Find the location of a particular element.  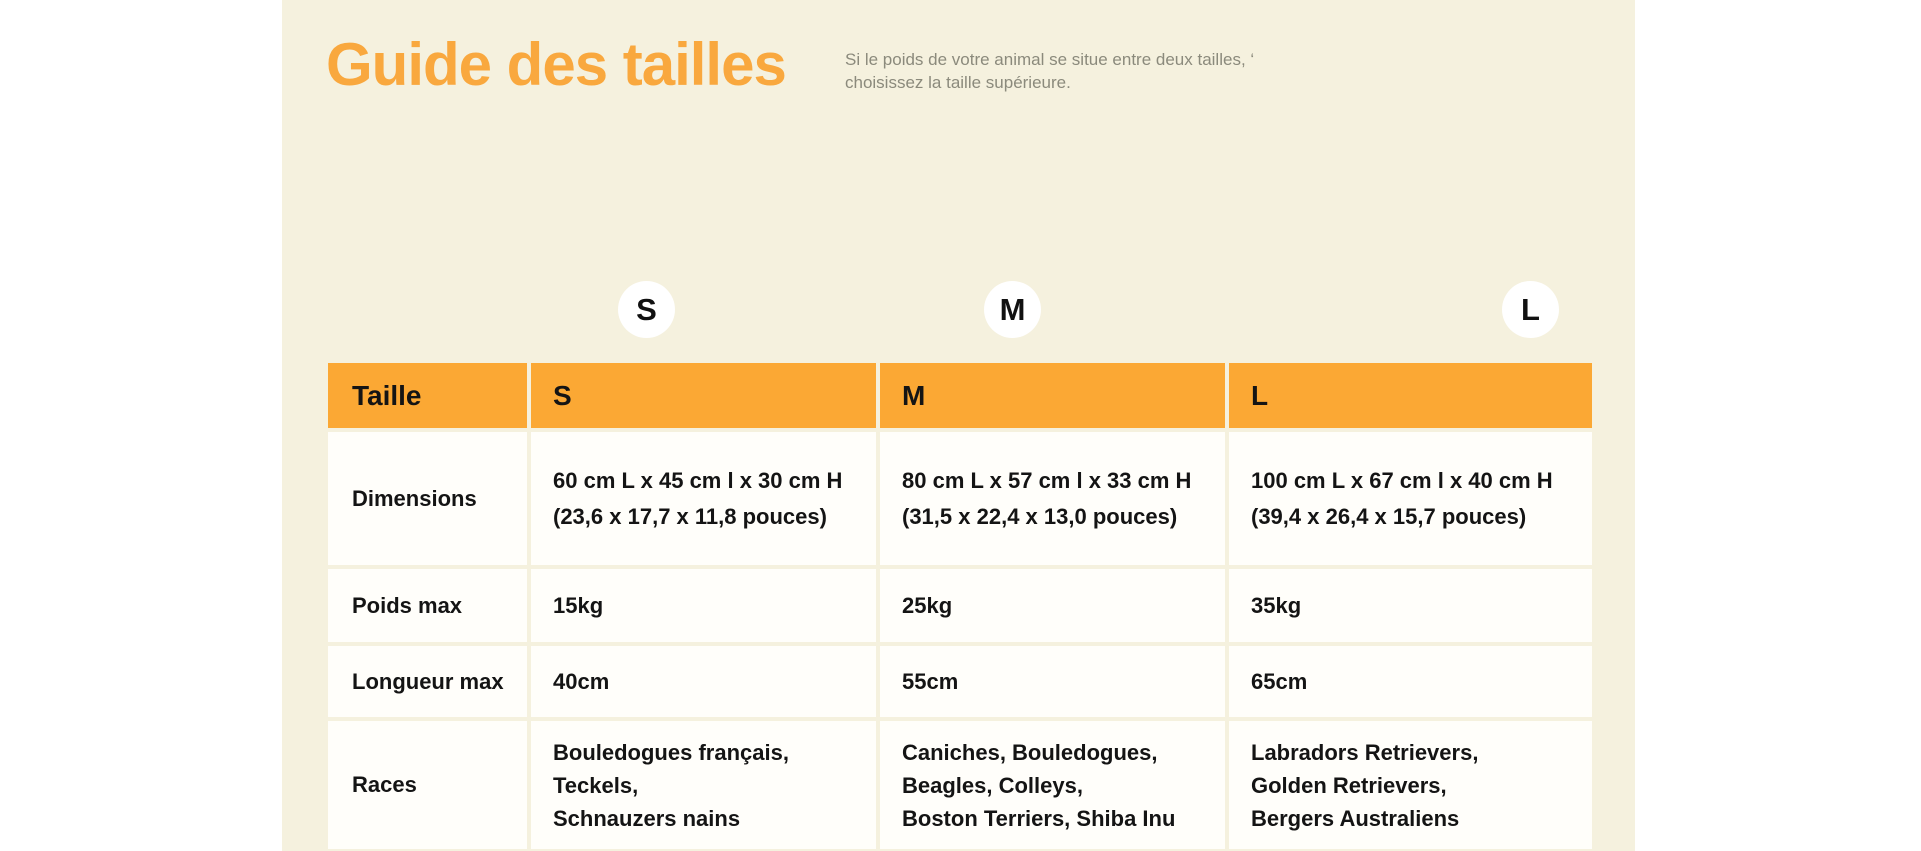

row-label-longueur-max: Longueur max is located at coordinates (427, 681).